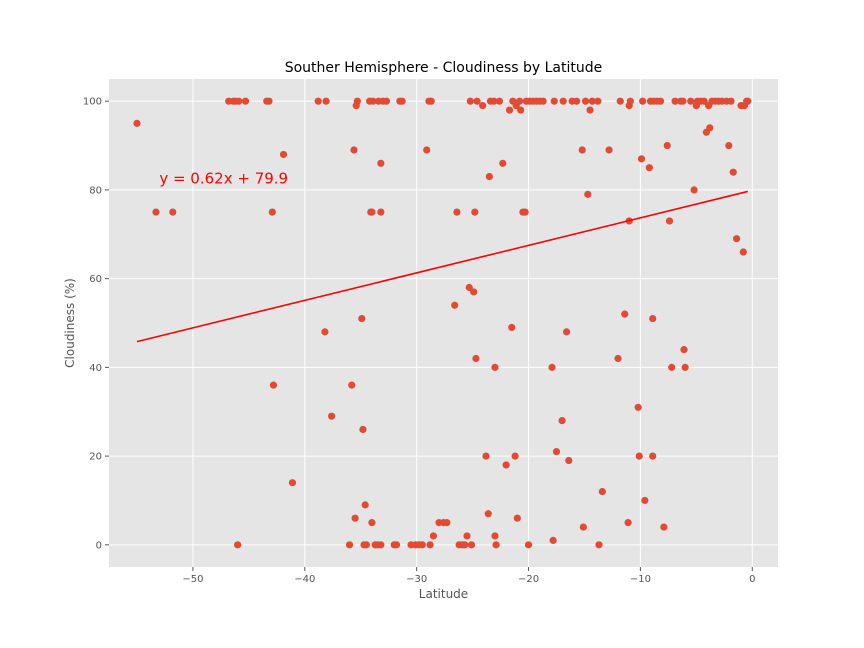 This screenshot has width=864, height=648. What do you see at coordinates (223, 178) in the screenshot?
I see `regression-equation: y = 0.62x + 79.9` at bounding box center [223, 178].